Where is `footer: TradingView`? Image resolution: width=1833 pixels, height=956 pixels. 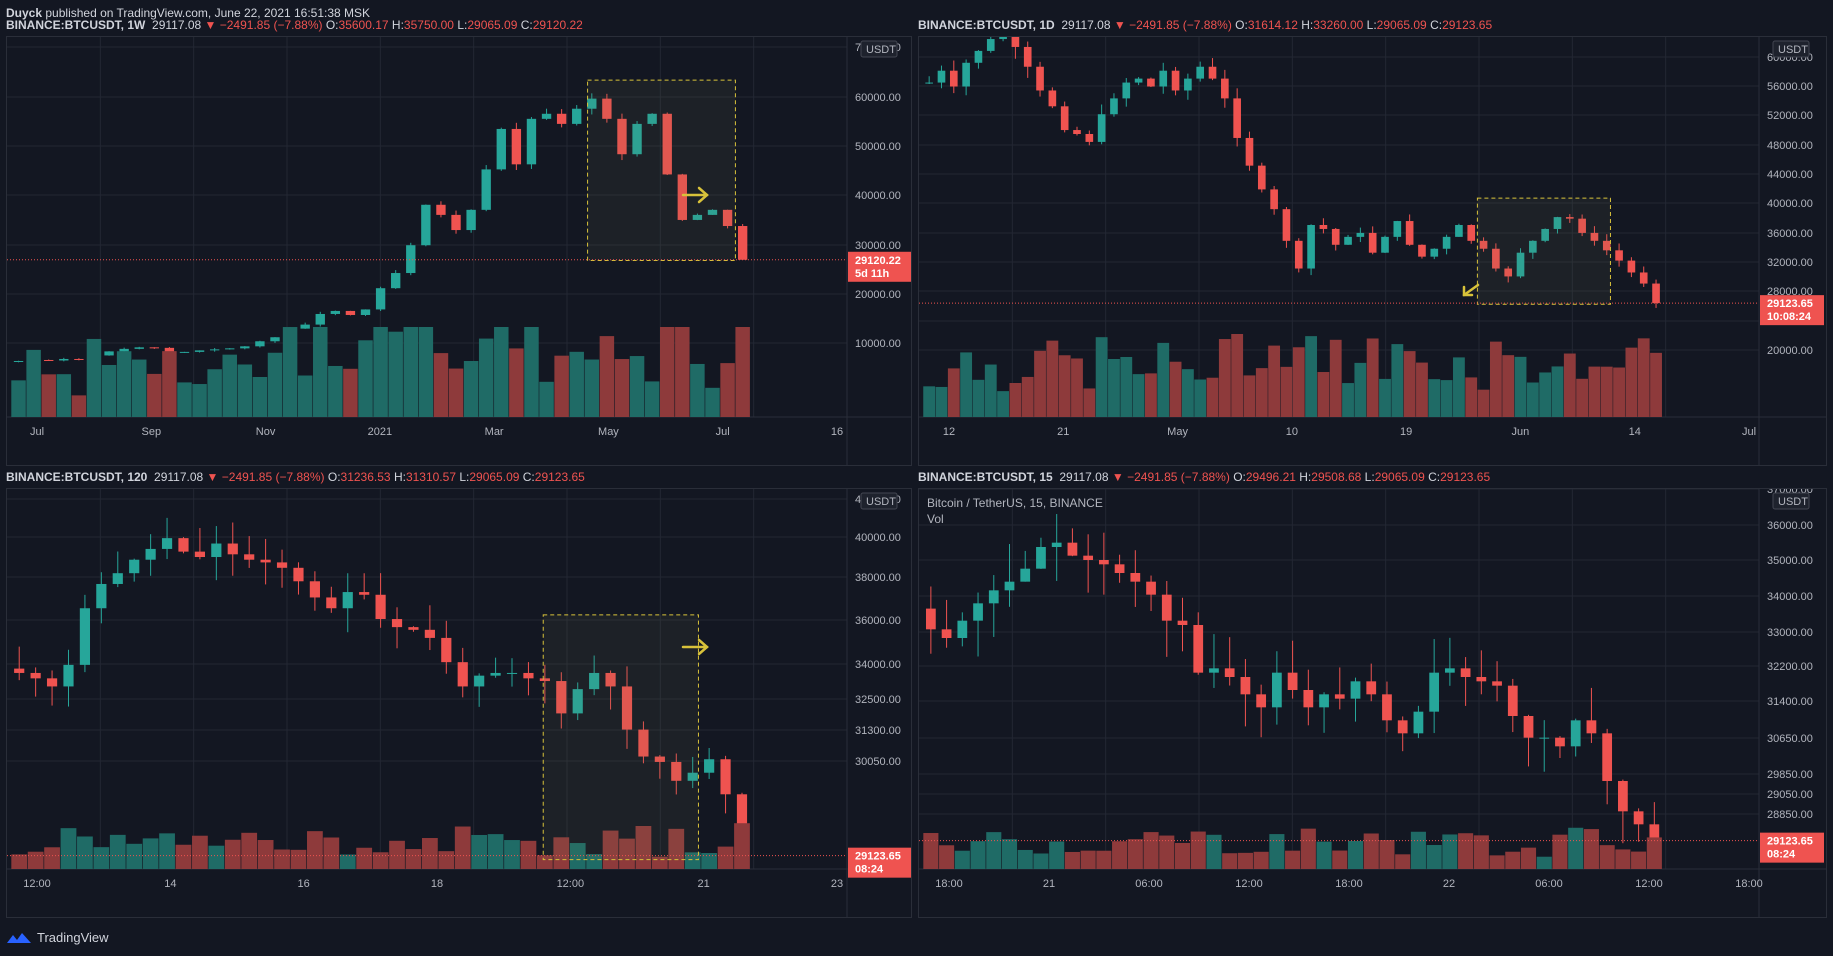 footer: TradingView is located at coordinates (57, 937).